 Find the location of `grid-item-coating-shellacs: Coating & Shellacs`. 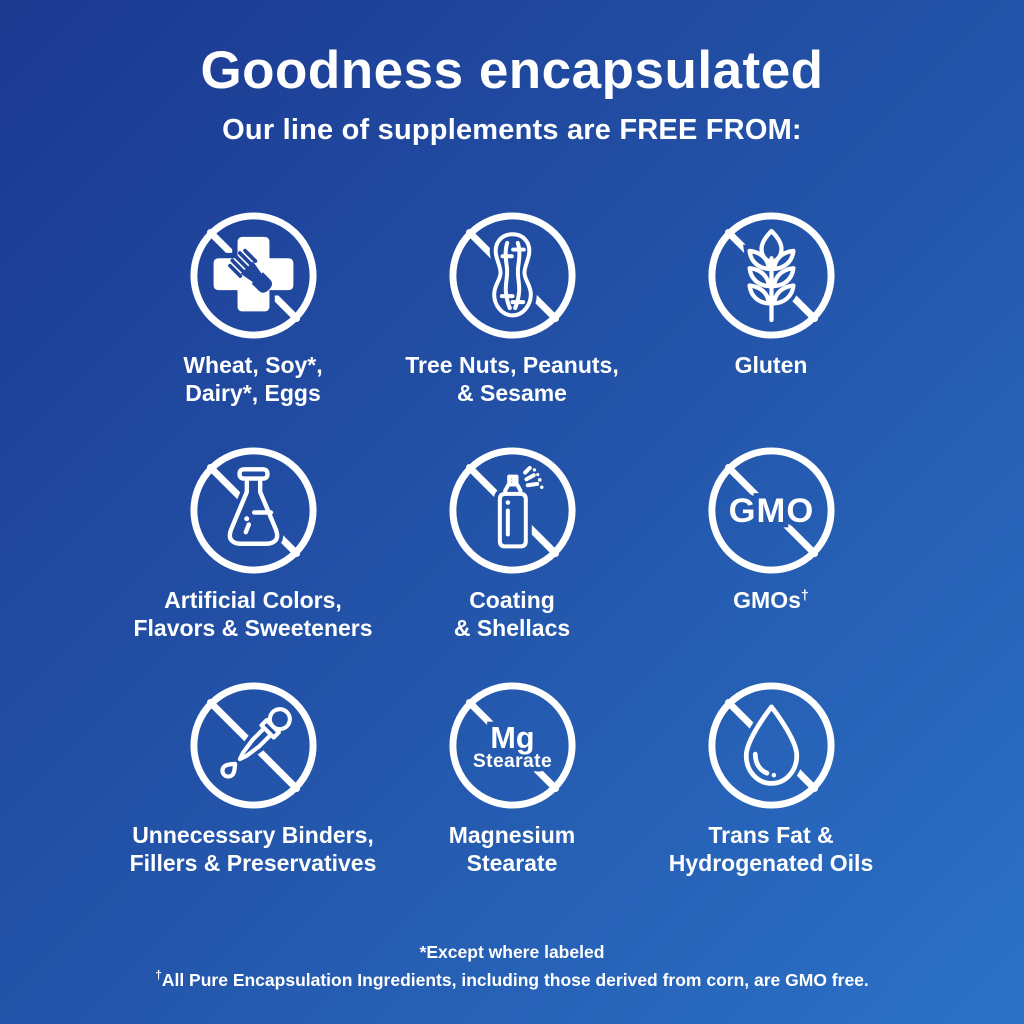

grid-item-coating-shellacs: Coating & Shellacs is located at coordinates (512, 561).